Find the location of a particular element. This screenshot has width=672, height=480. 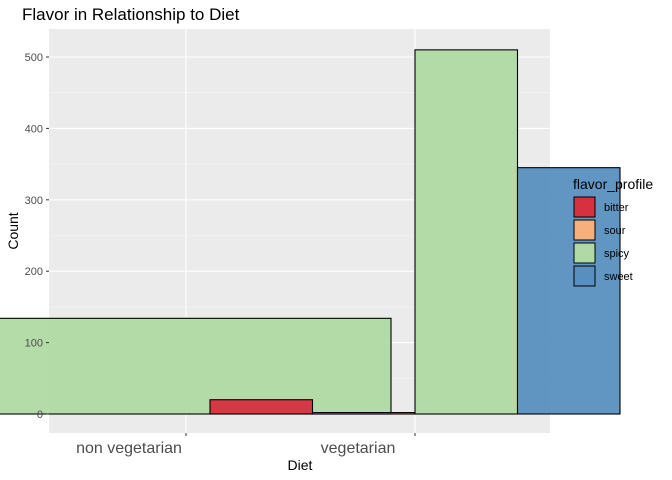

legend-label-sweet: sweet is located at coordinates (618, 277).